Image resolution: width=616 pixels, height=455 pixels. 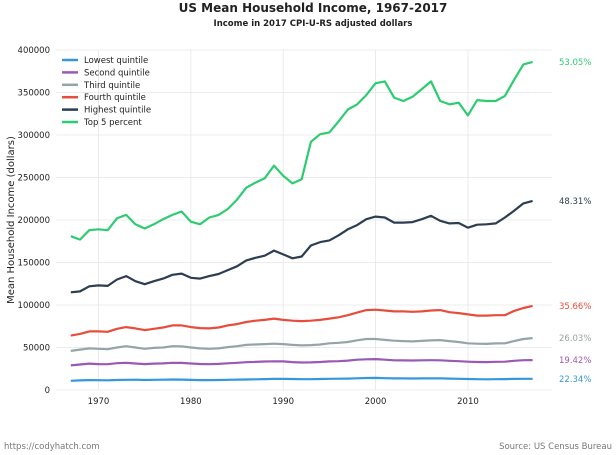 I want to click on end-label: 19.42%, so click(x=575, y=361).